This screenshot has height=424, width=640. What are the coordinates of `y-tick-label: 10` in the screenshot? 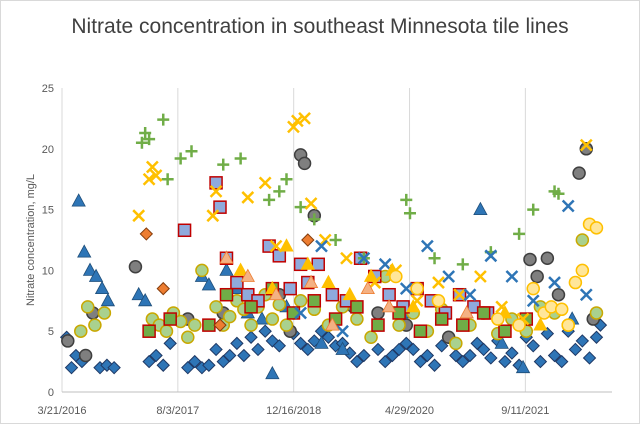 It's located at (48, 271).